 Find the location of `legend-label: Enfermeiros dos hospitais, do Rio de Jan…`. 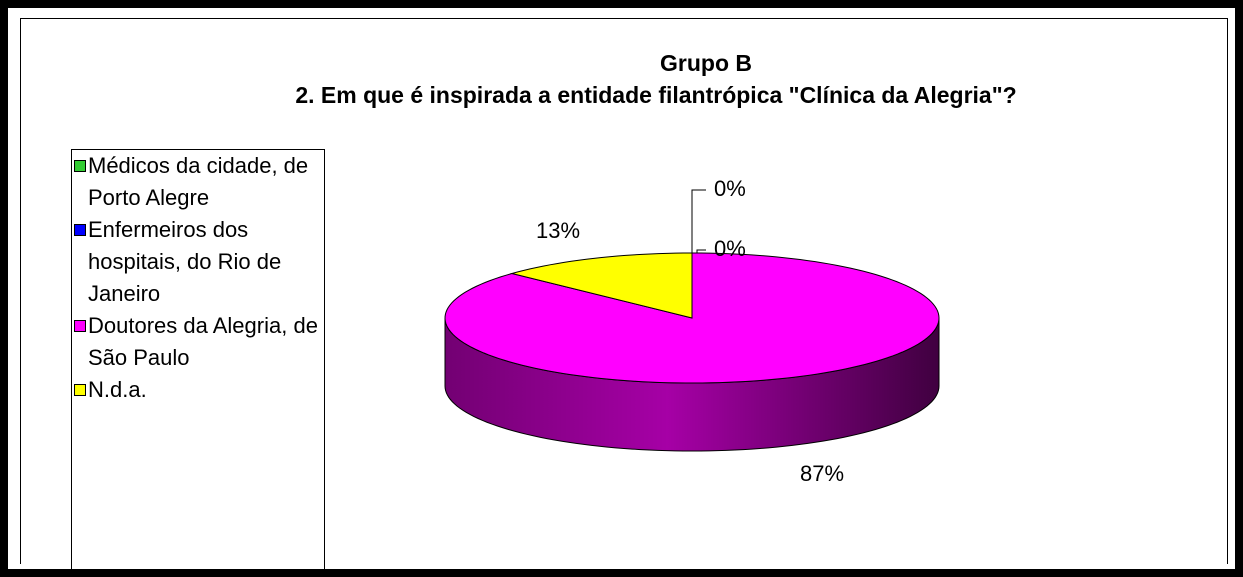

legend-label: Enfermeiros dos hospitais, do Rio de Jan… is located at coordinates (185, 261).